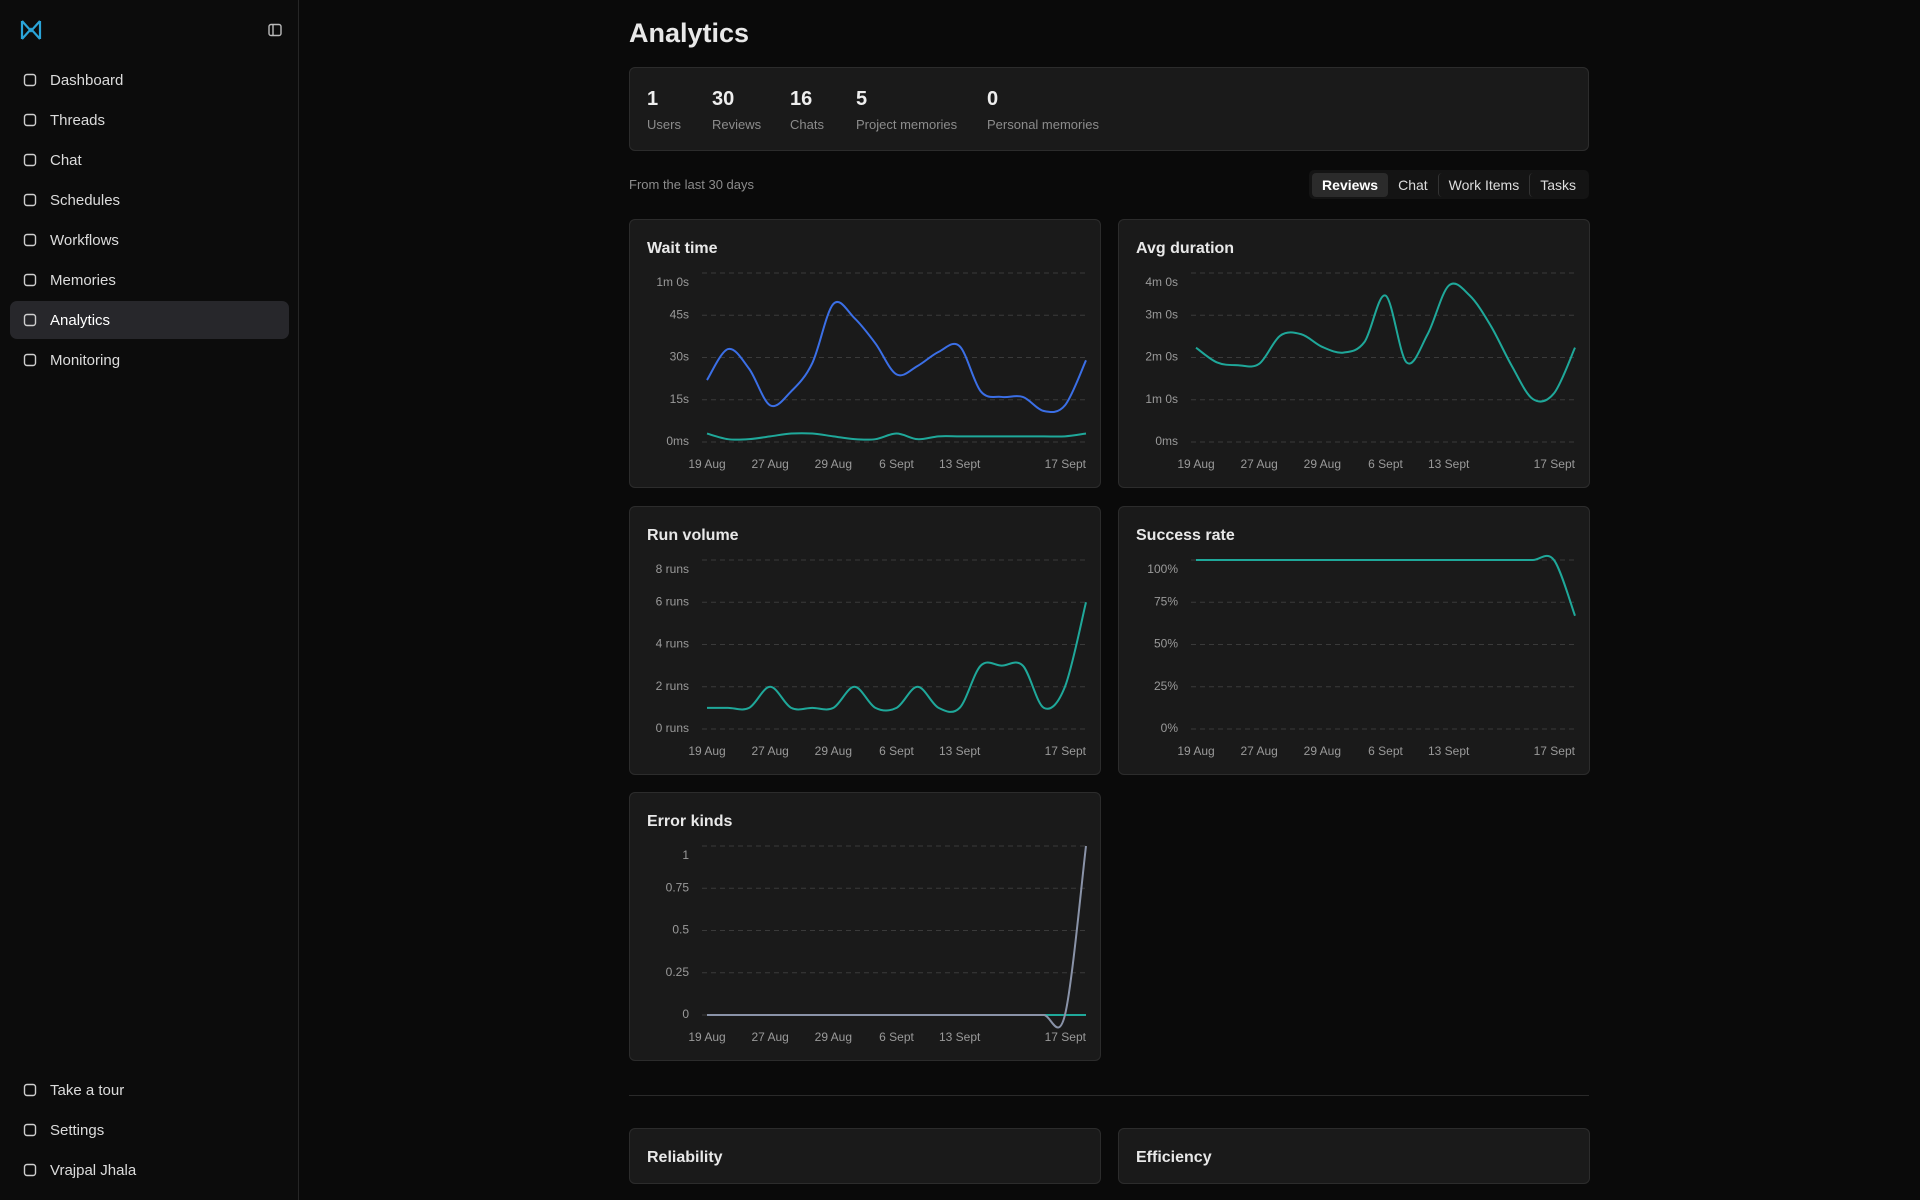 This screenshot has width=1920, height=1200. What do you see at coordinates (1483, 184) in the screenshot?
I see `tab: Work Items` at bounding box center [1483, 184].